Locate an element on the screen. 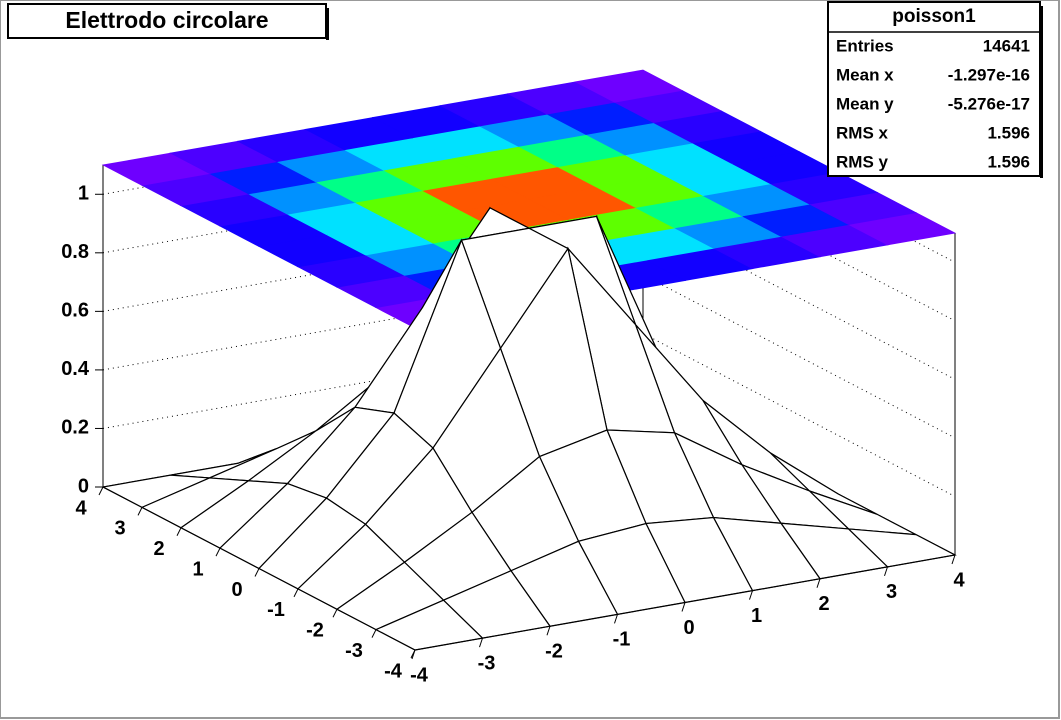  contour-cell is located at coordinates (629, 86).